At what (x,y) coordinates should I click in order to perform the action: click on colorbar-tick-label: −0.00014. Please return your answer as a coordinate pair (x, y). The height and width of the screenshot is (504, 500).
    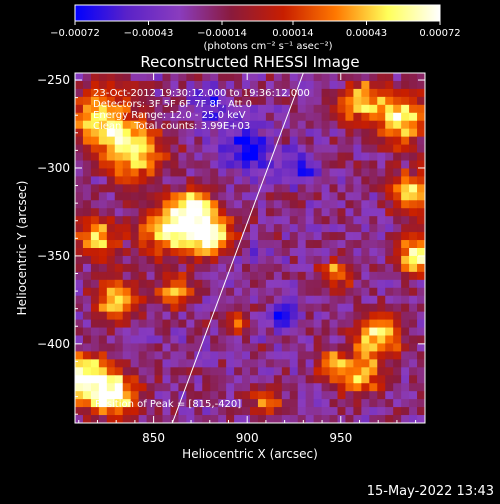
    Looking at the image, I should click on (222, 33).